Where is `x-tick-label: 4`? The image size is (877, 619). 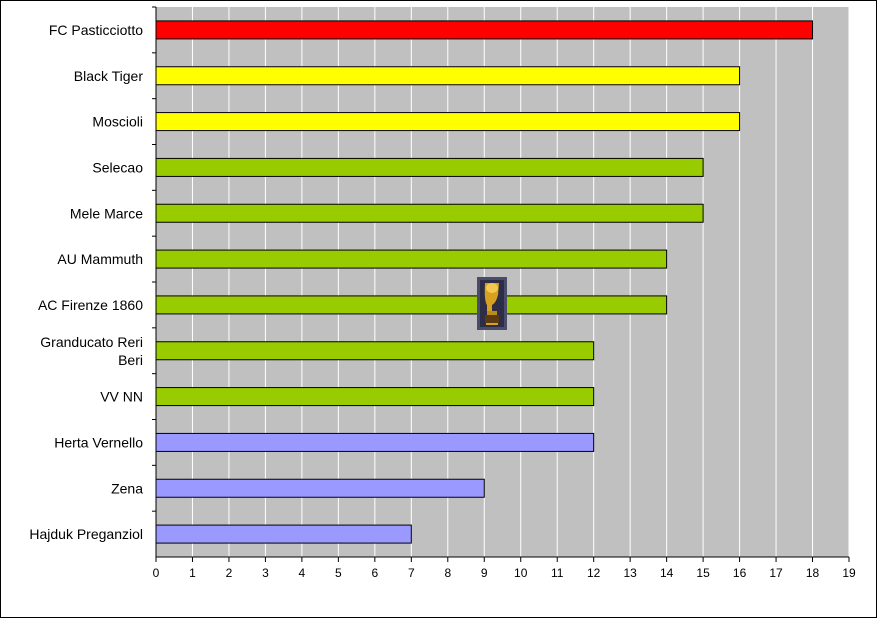
x-tick-label: 4 is located at coordinates (302, 573).